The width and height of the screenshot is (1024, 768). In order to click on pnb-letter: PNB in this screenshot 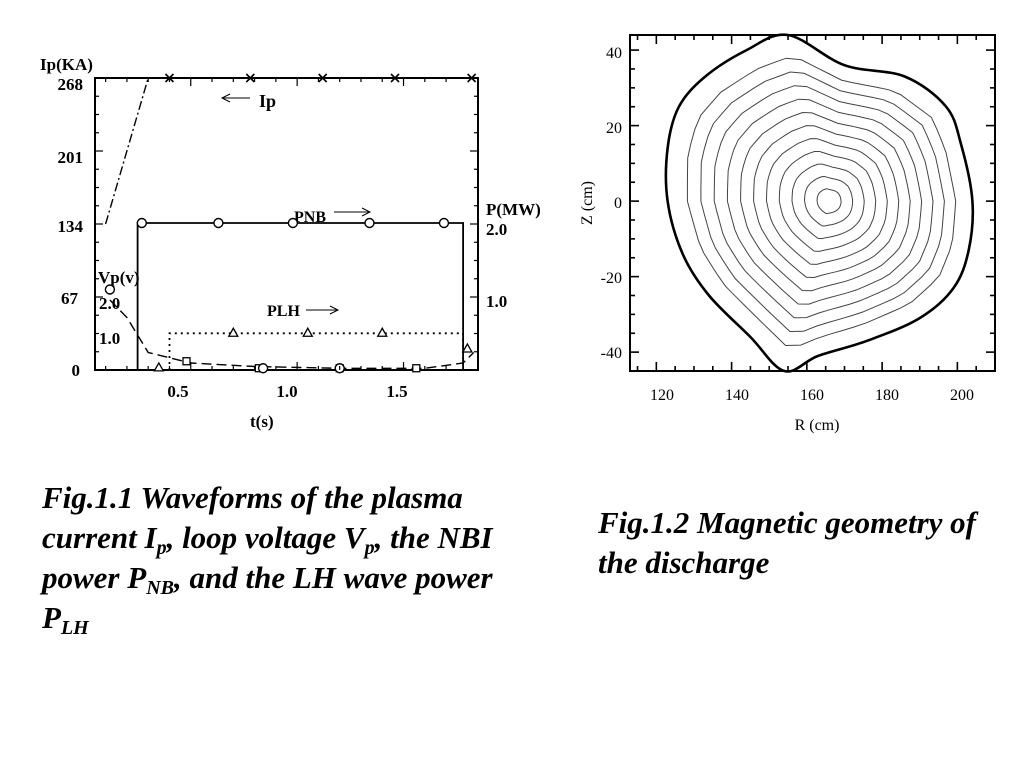, I will do `click(310, 217)`.